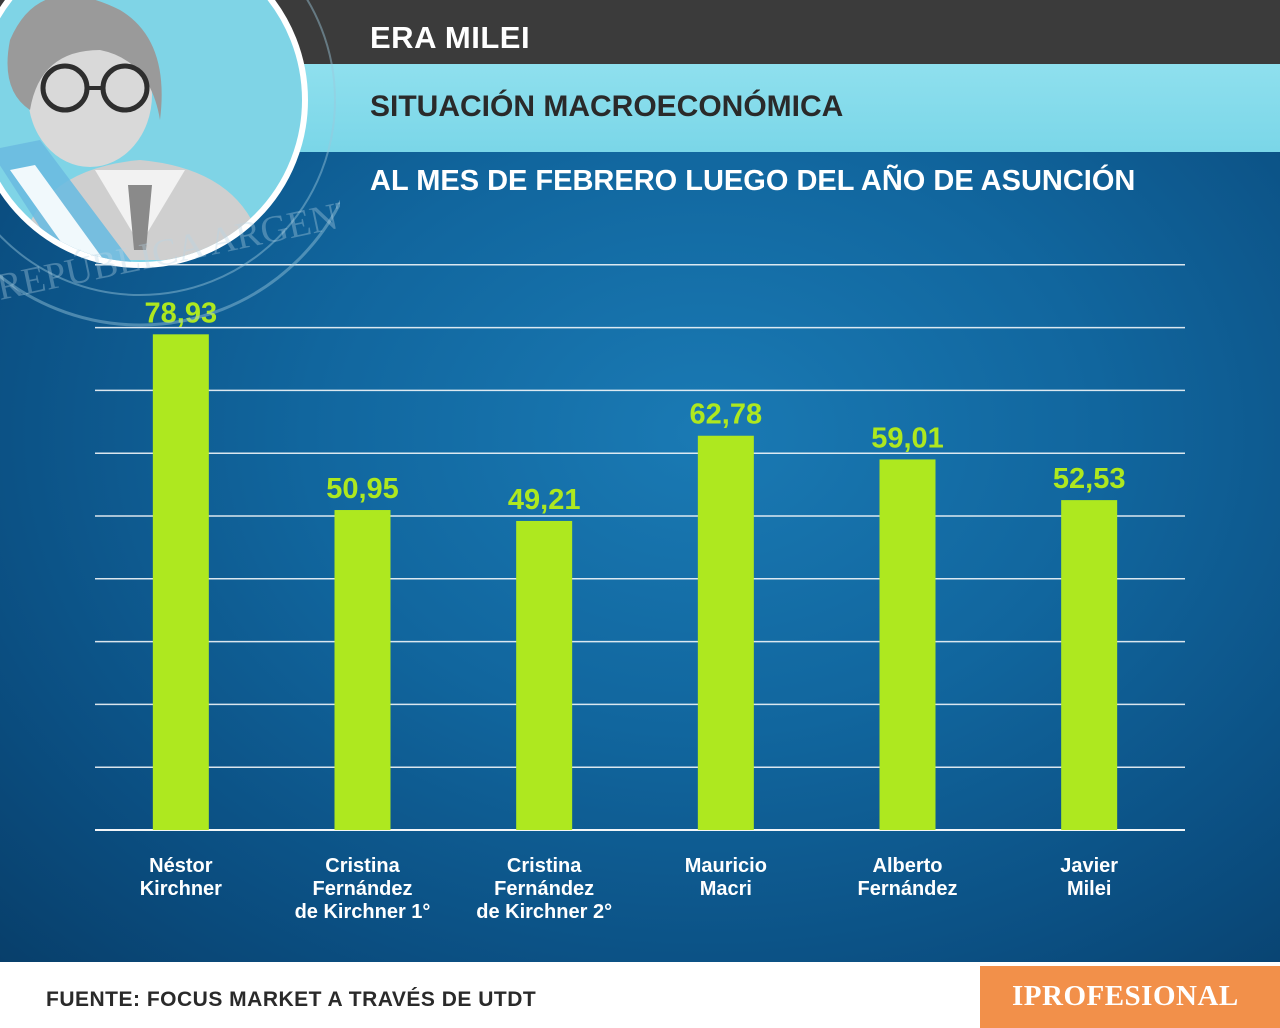  I want to click on portrait-illustration: REPÚBLICA ARGENTINA · NACIÓN, so click(170, 163).